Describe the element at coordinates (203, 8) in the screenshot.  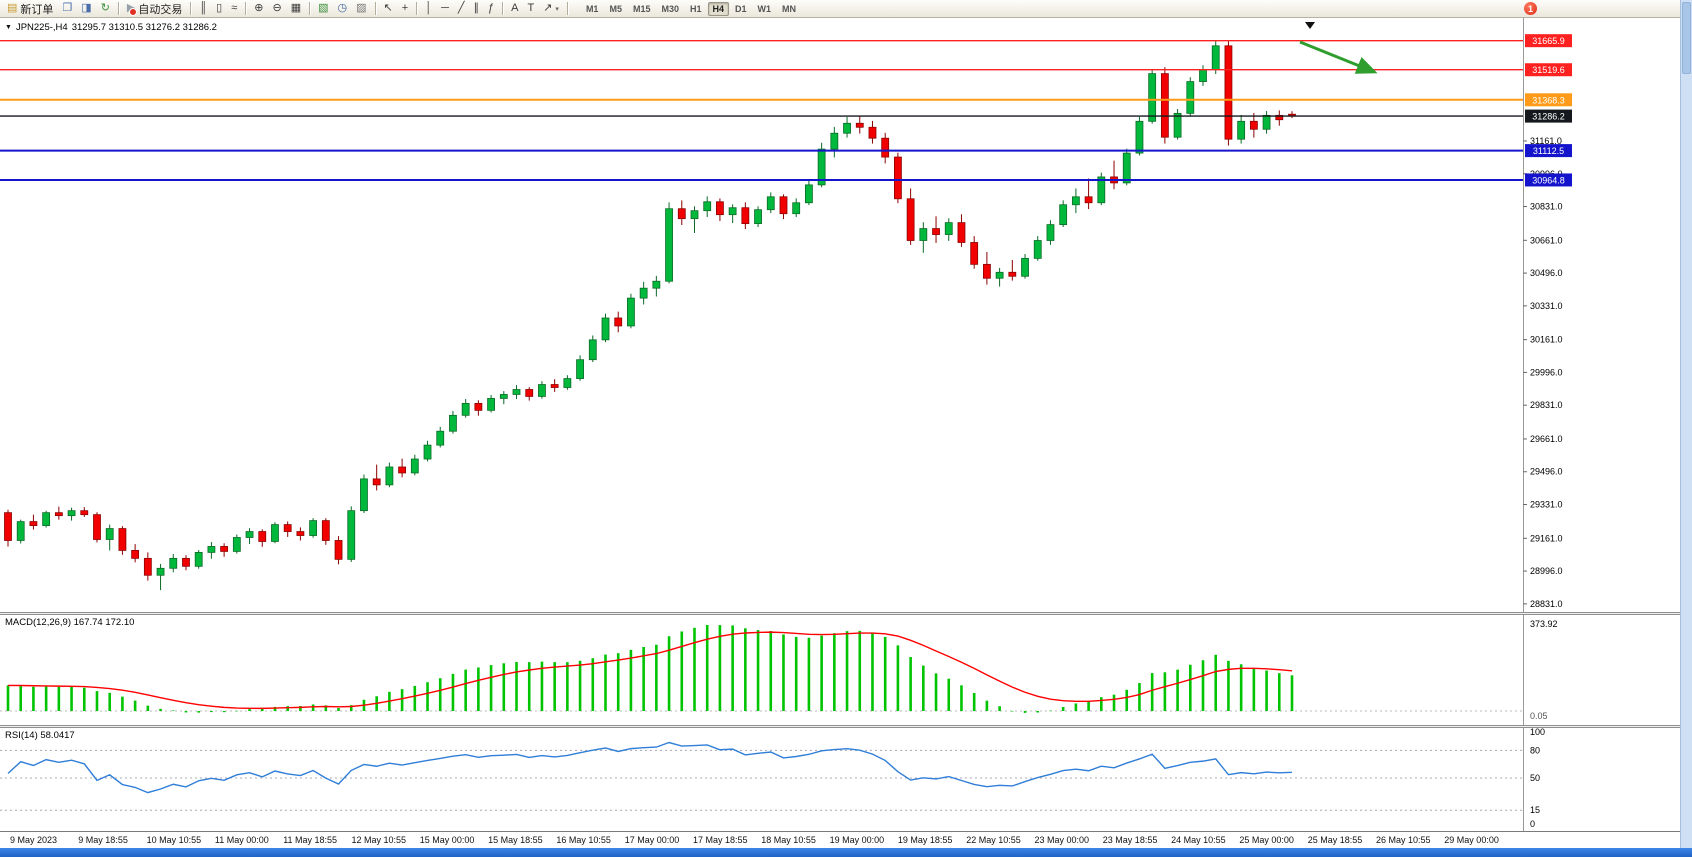
I see `bar-chart-button: ║` at that location.